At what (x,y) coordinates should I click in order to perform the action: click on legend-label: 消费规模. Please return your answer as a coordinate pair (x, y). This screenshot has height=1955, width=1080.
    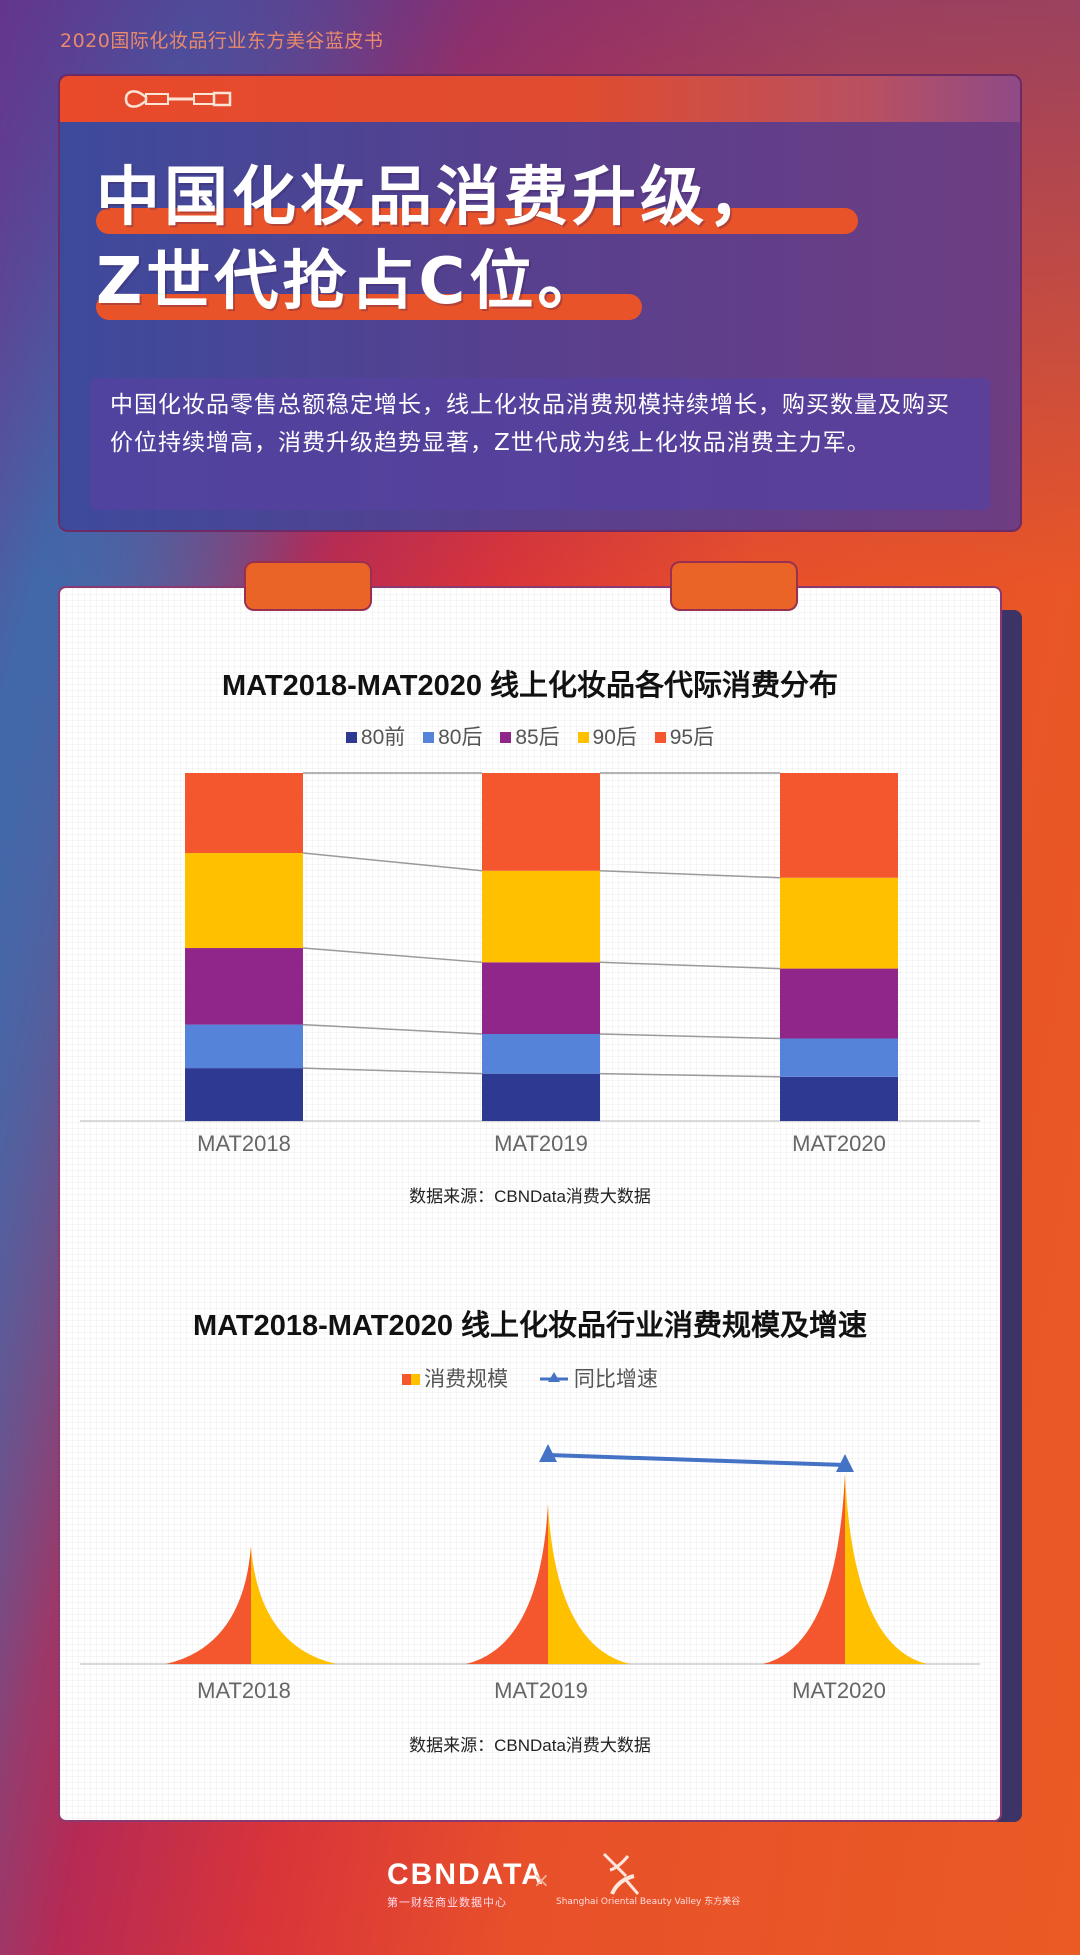
    Looking at the image, I should click on (466, 1379).